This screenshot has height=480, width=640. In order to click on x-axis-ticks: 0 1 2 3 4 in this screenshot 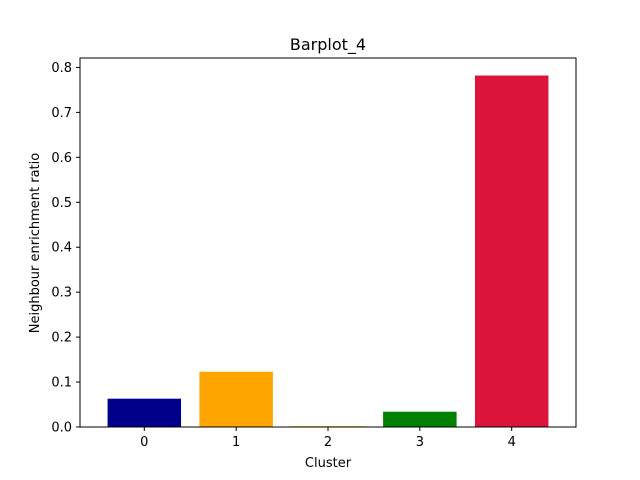, I will do `click(328, 438)`.